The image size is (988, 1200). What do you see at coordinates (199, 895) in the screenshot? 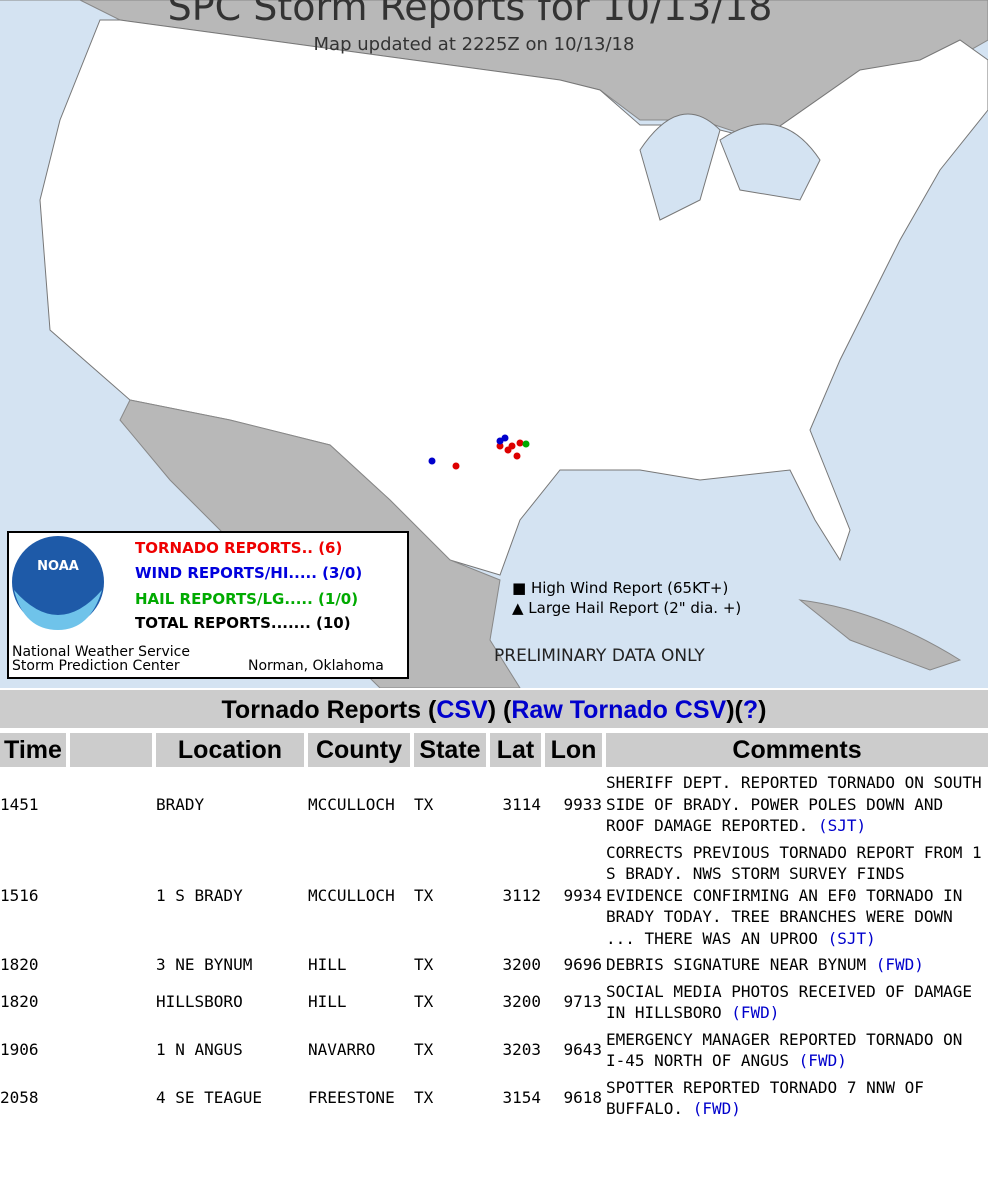
I see `location-cell: 1 S BRADY` at bounding box center [199, 895].